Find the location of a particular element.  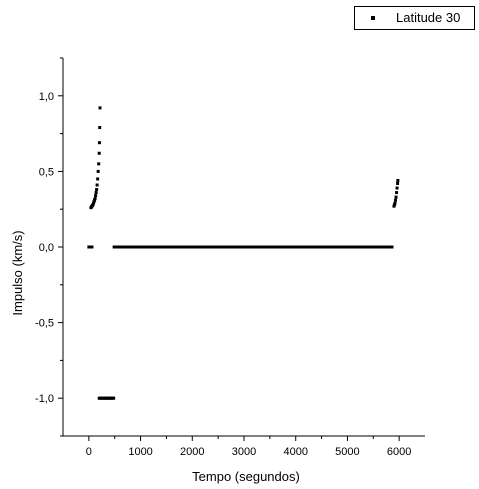

x-tick-label: 0 is located at coordinates (89, 452).